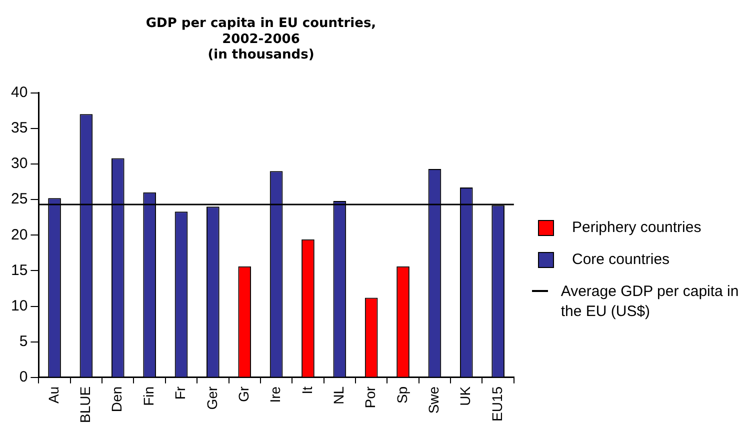 Image resolution: width=756 pixels, height=434 pixels. I want to click on x-tick-label: Au, so click(53, 395).